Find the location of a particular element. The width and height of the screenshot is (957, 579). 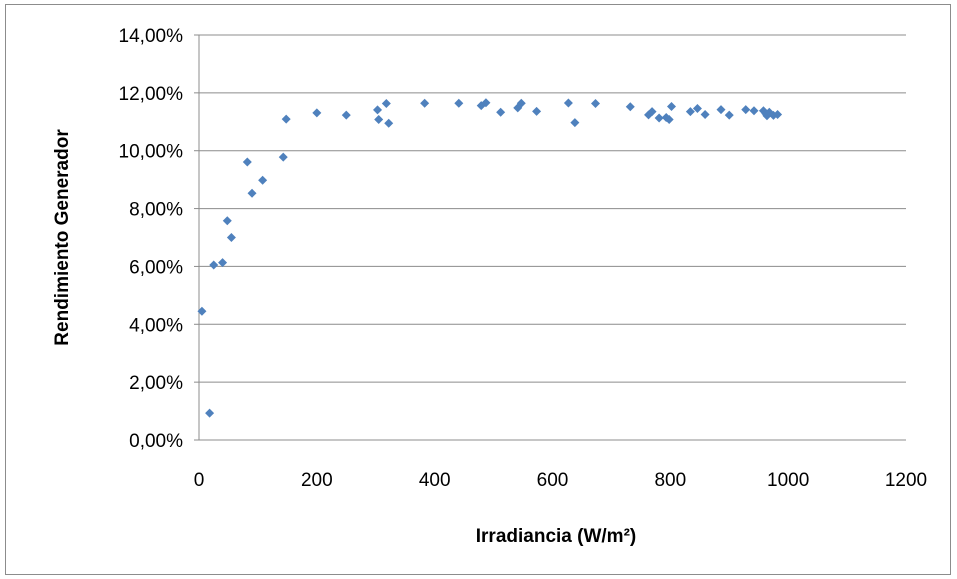

y-tick-label: 8,00% is located at coordinates (156, 210).